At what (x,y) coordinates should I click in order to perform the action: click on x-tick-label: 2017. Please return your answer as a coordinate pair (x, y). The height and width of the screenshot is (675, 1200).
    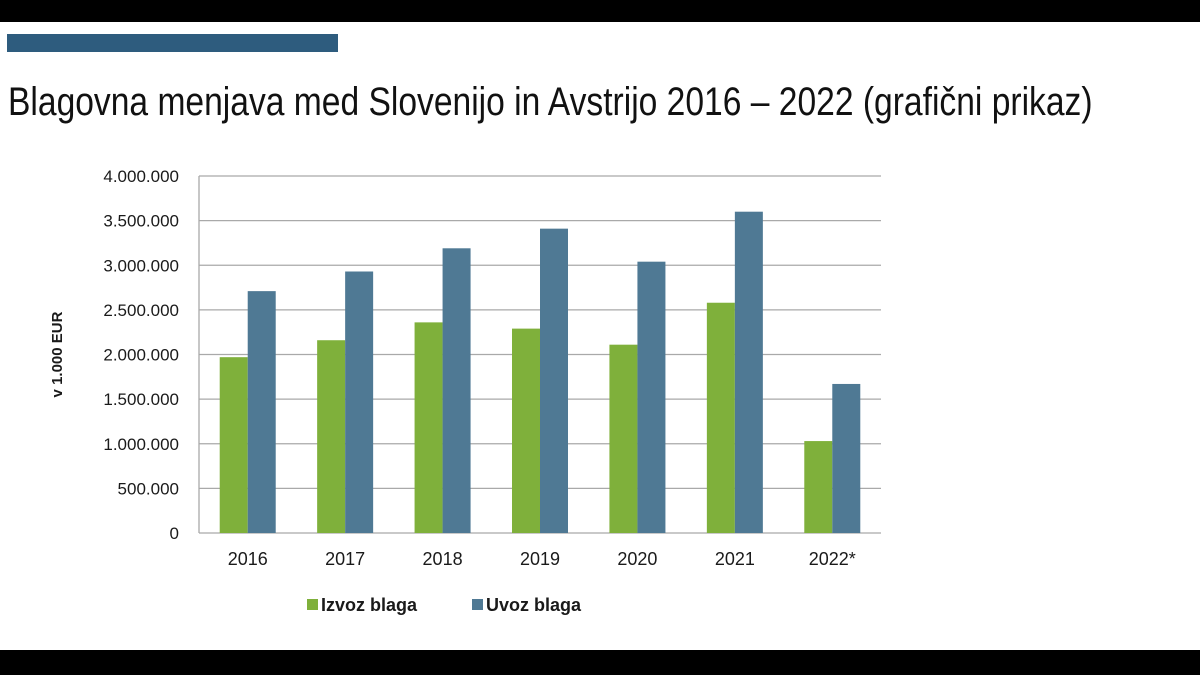
    Looking at the image, I should click on (345, 559).